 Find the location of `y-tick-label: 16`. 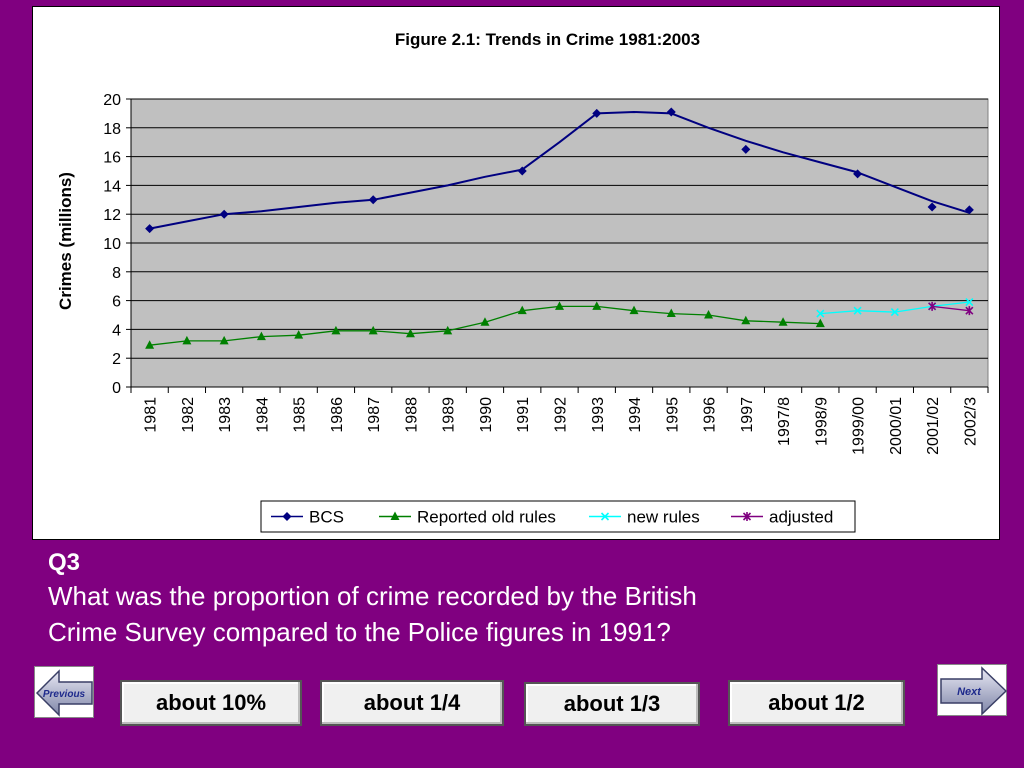

y-tick-label: 16 is located at coordinates (112, 158).